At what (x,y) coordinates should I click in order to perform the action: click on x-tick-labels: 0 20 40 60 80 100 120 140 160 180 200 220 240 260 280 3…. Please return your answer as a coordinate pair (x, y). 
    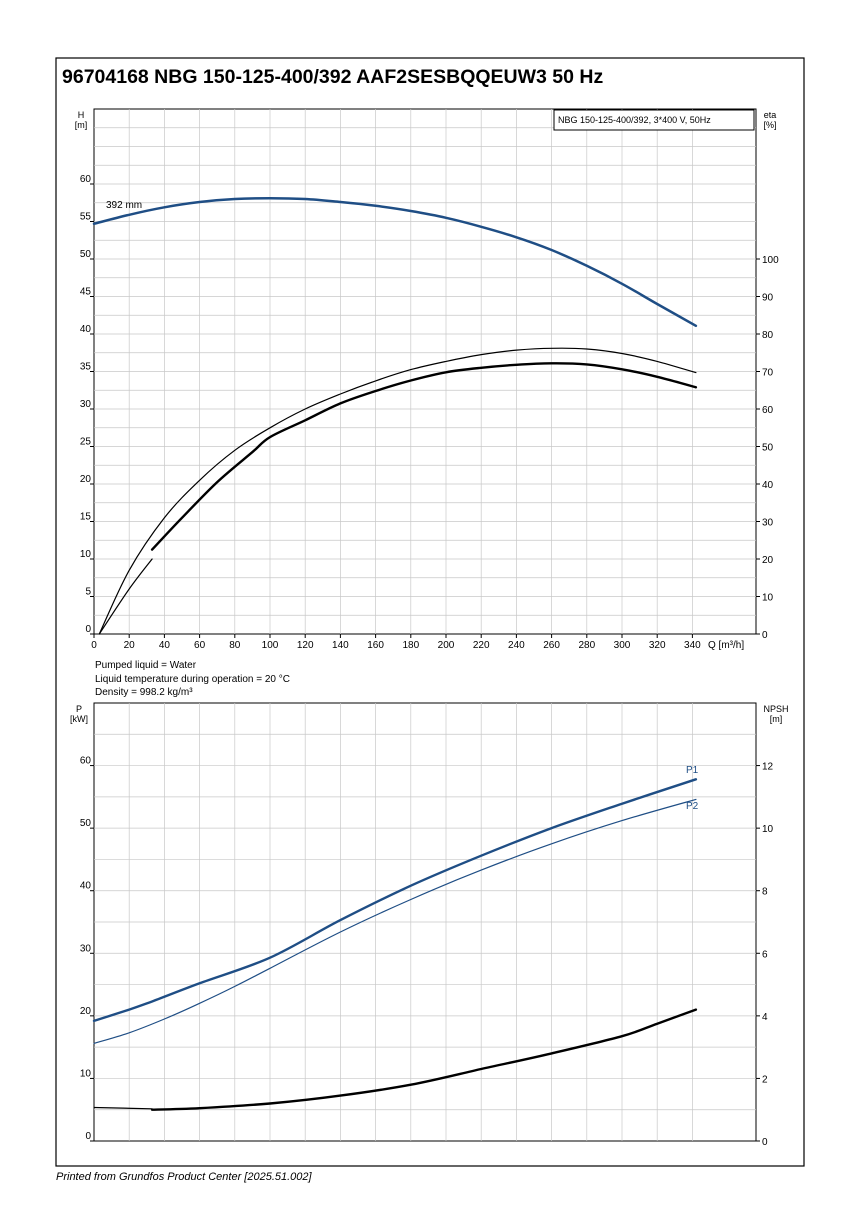
    Looking at the image, I should click on (396, 642).